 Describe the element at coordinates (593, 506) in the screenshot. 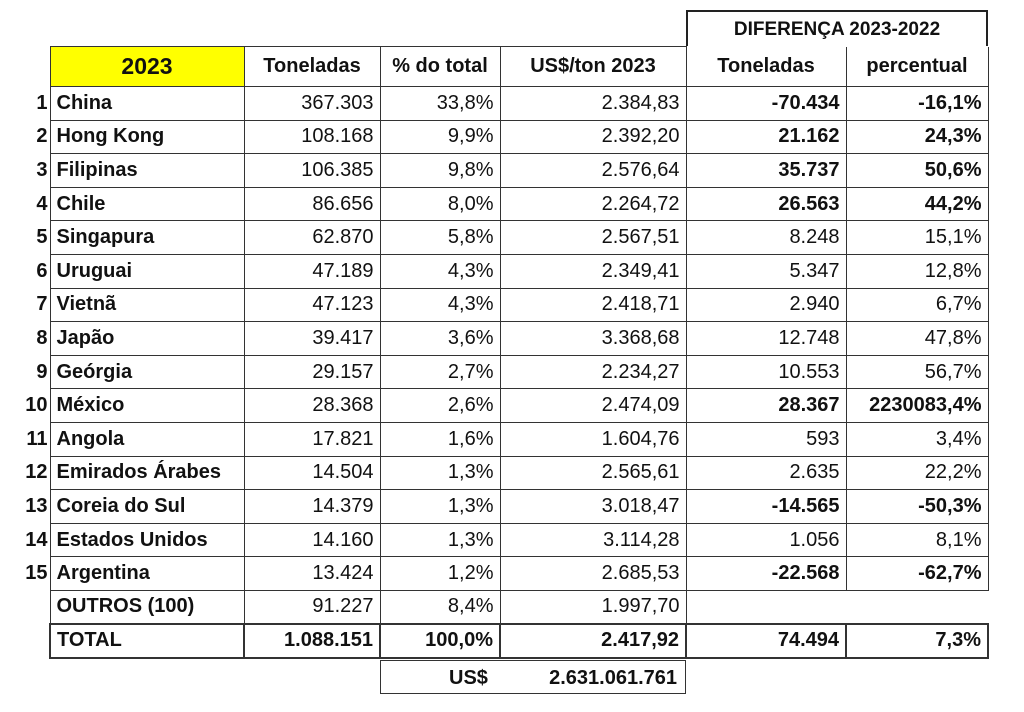

I see `price-cell: 3.018,47` at that location.